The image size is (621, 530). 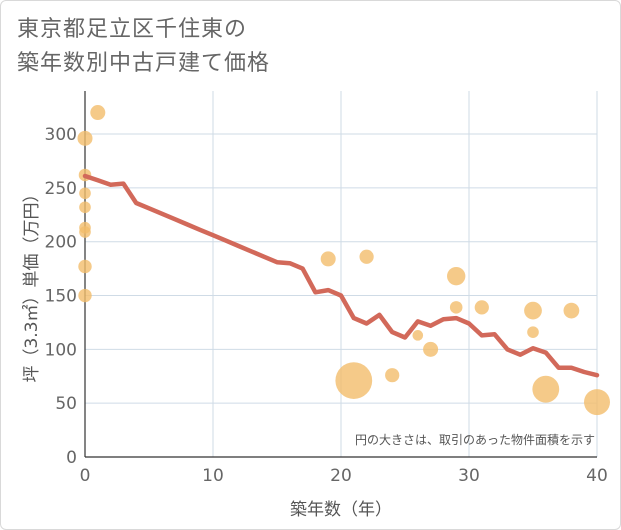 I want to click on y-tick-label-3: 150, so click(x=61, y=297).